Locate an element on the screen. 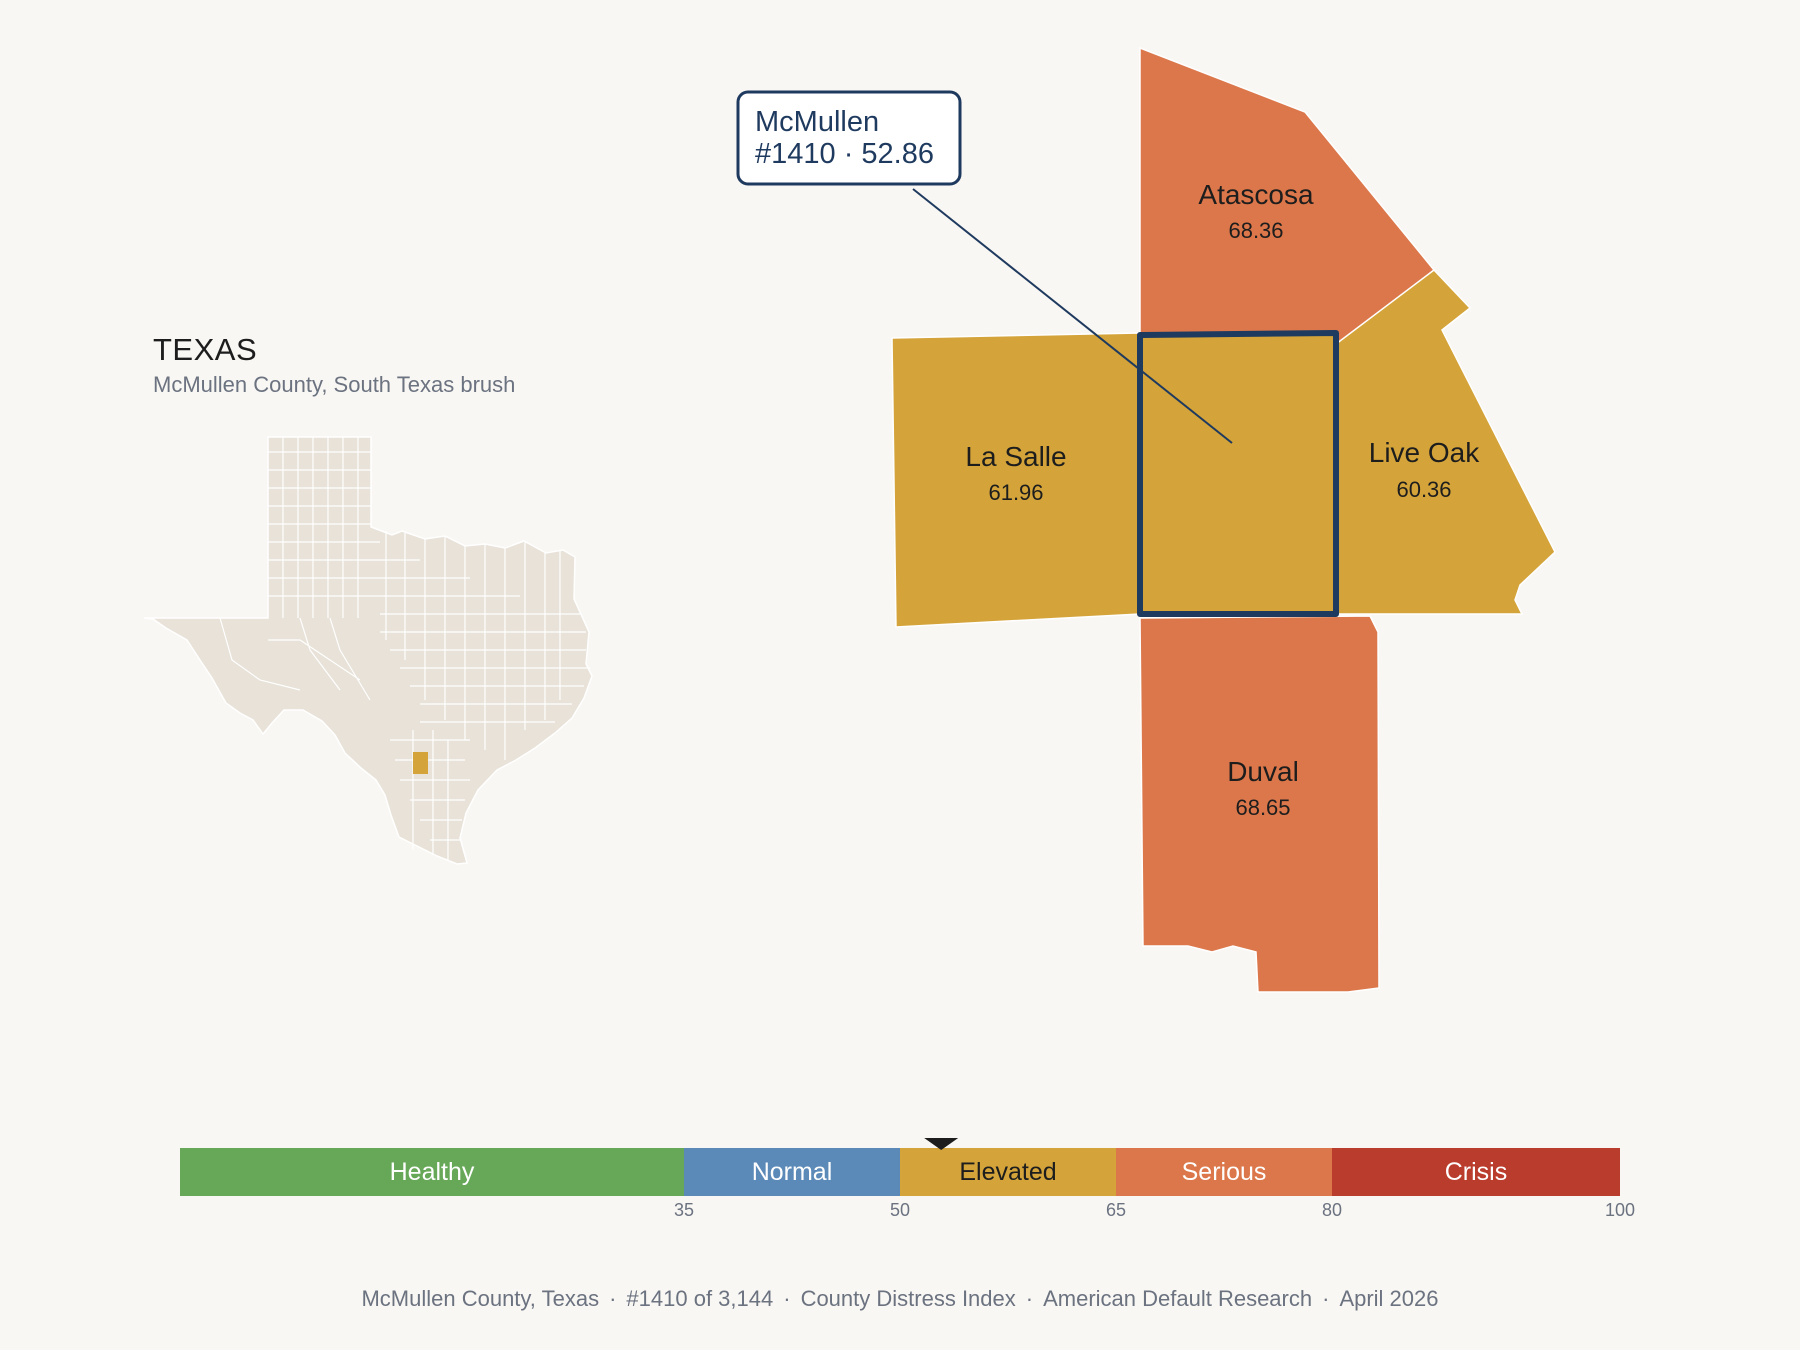 The width and height of the screenshot is (1800, 1350). scale-band-crisis is located at coordinates (1476, 1172).